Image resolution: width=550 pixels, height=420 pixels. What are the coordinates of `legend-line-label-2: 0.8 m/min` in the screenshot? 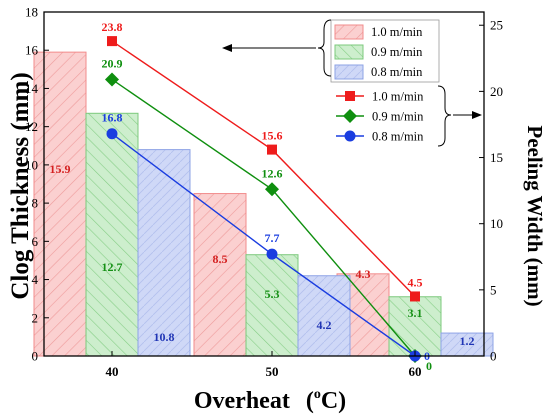 It's located at (398, 137).